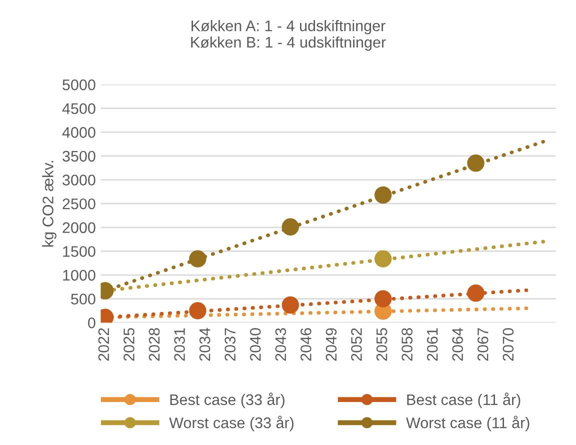  Describe the element at coordinates (83, 299) in the screenshot. I see `y-tick-label: 500` at that location.